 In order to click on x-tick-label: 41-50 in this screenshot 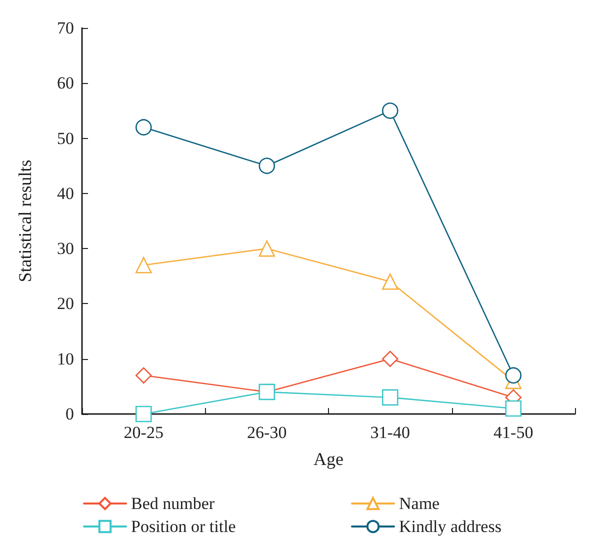, I will do `click(514, 432)`.